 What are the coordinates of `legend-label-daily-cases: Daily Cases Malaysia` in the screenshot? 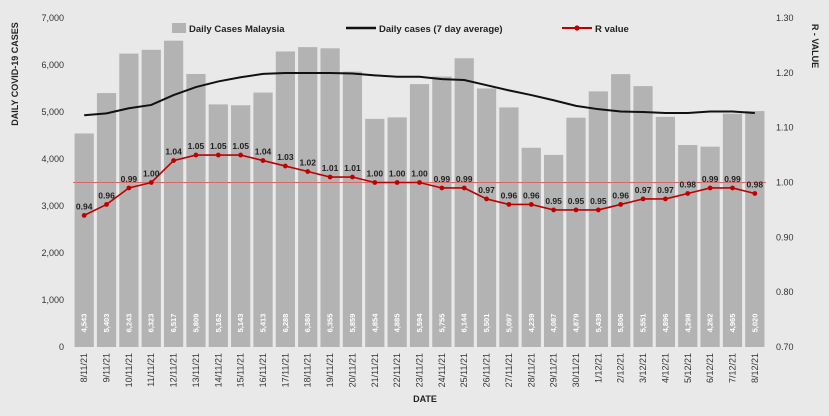 It's located at (237, 29).